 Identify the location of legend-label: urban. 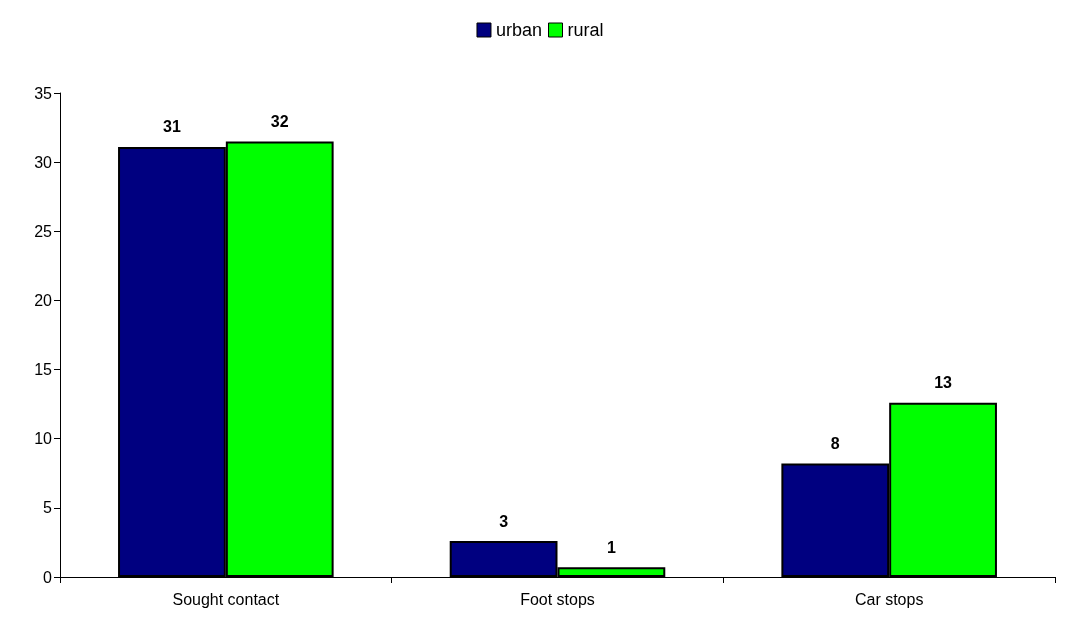
(519, 30).